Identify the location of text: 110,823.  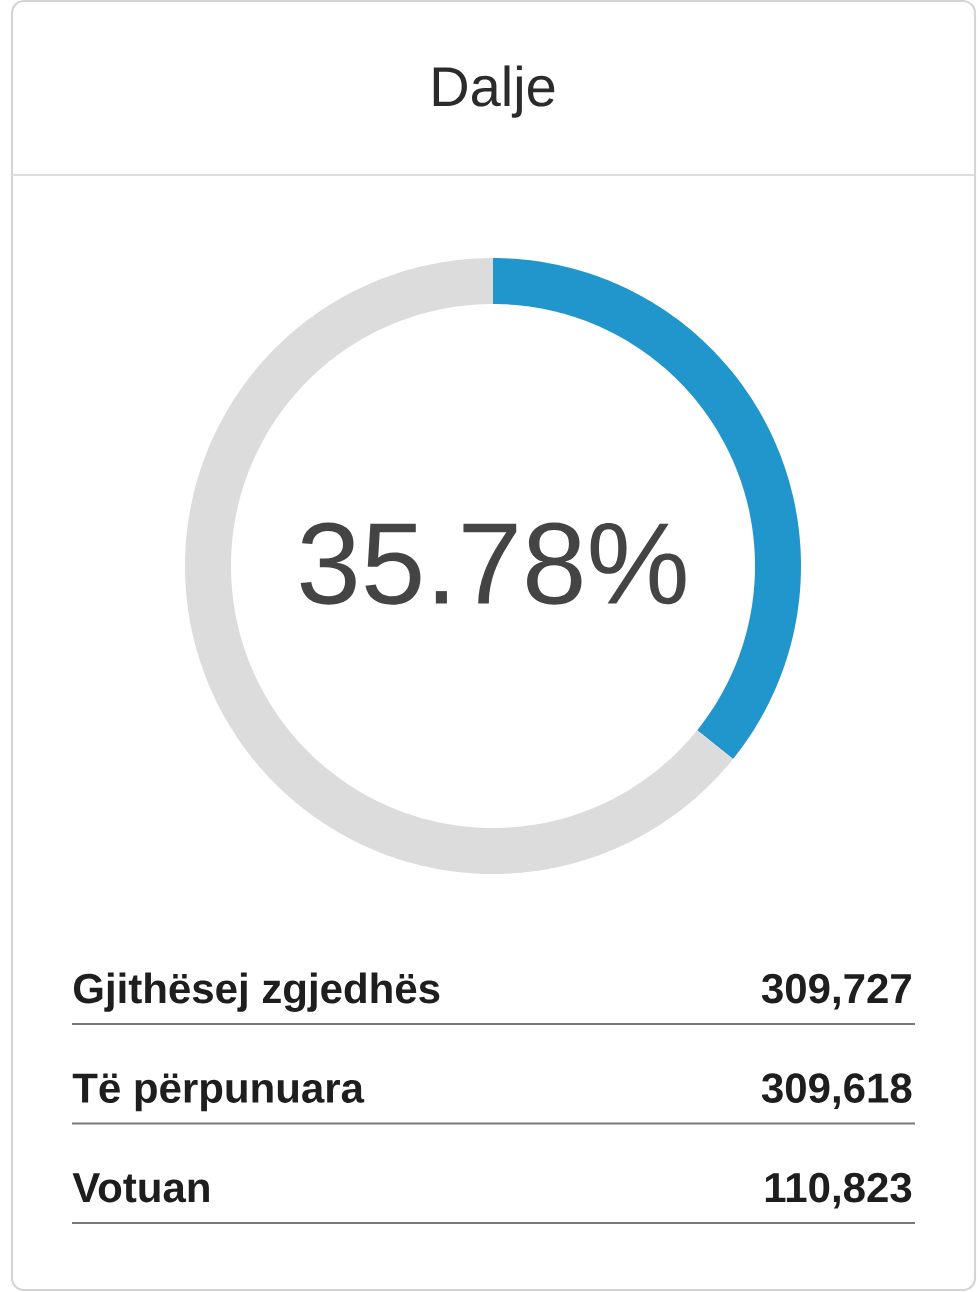
(838, 1190).